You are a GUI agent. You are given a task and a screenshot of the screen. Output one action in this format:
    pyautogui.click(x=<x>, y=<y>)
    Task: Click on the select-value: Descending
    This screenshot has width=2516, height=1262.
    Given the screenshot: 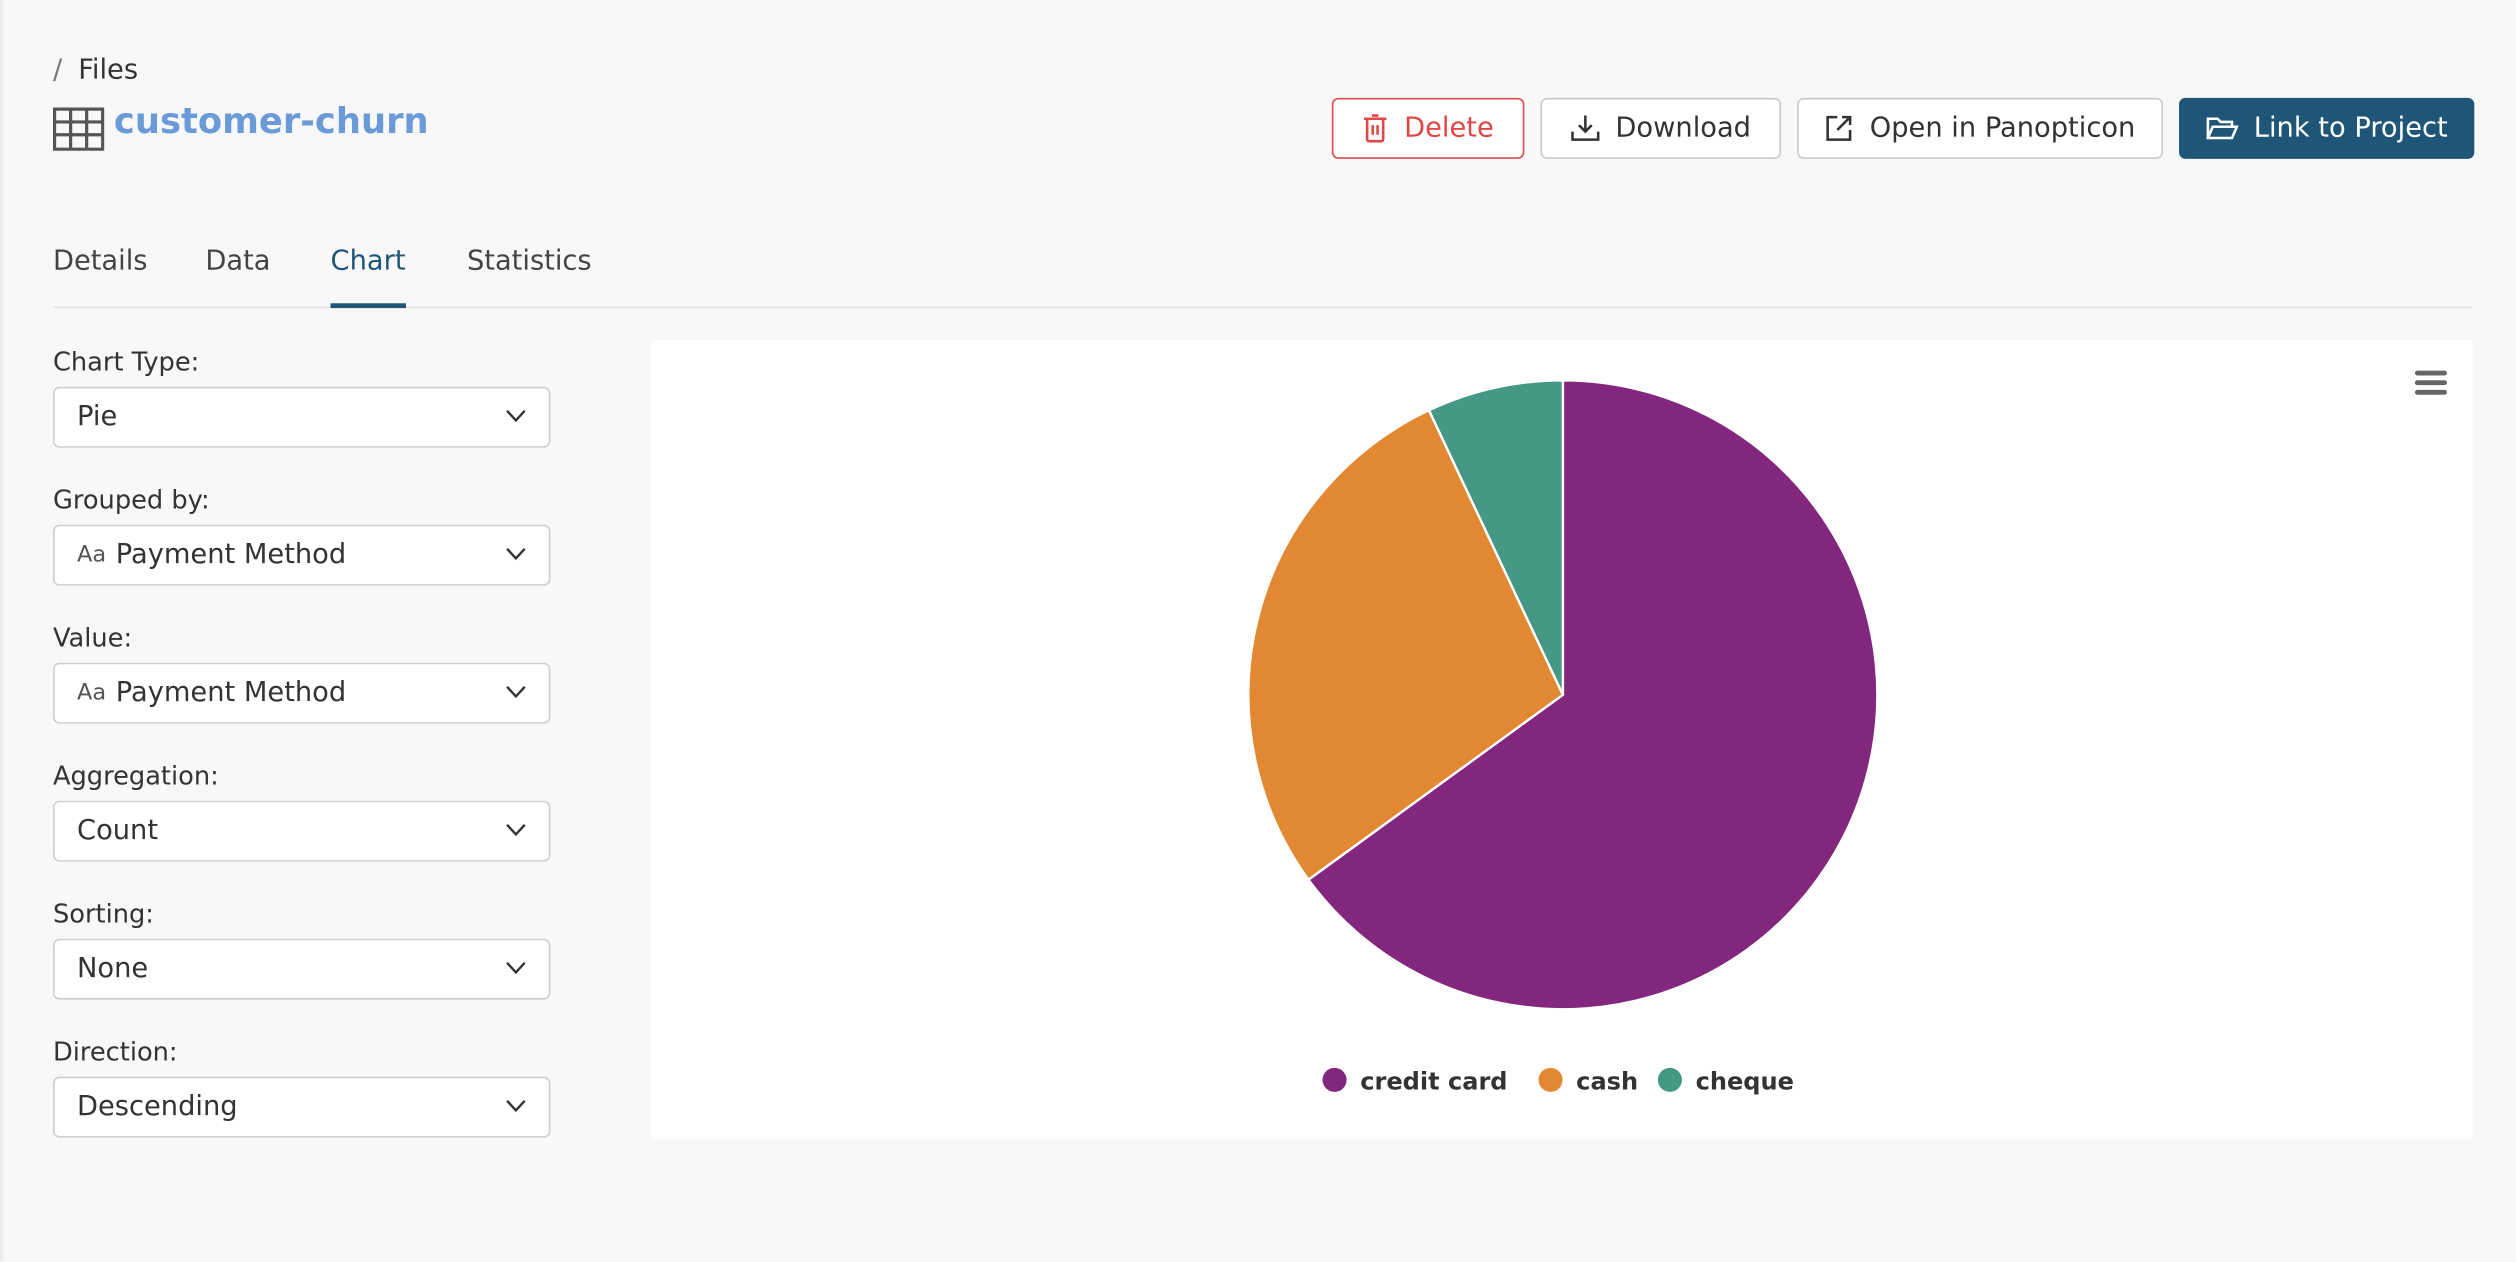 What is the action you would take?
    pyautogui.click(x=157, y=1107)
    